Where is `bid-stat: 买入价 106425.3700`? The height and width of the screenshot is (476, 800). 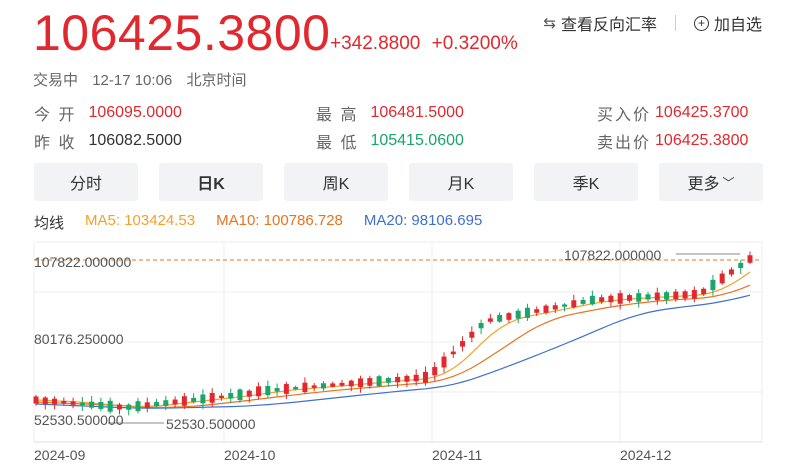 bid-stat: 买入价 106425.3700 is located at coordinates (672, 113).